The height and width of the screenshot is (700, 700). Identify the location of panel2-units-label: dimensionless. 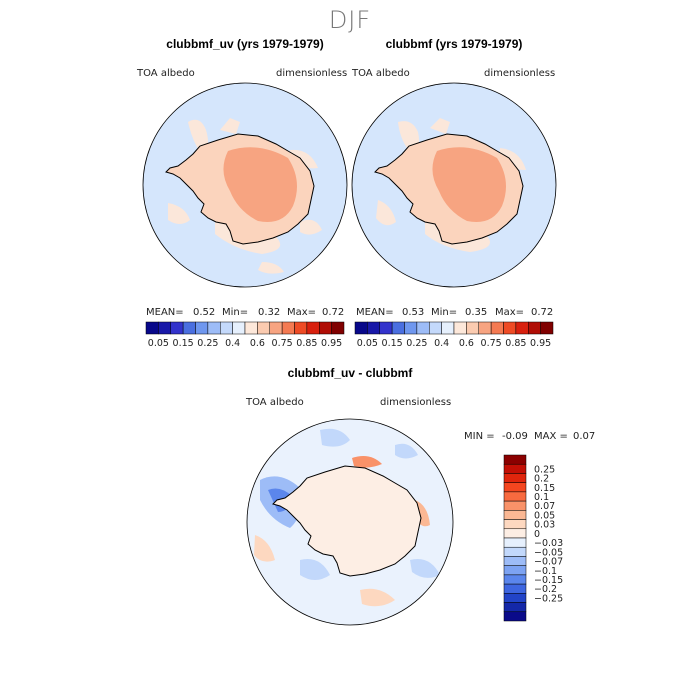
(520, 73).